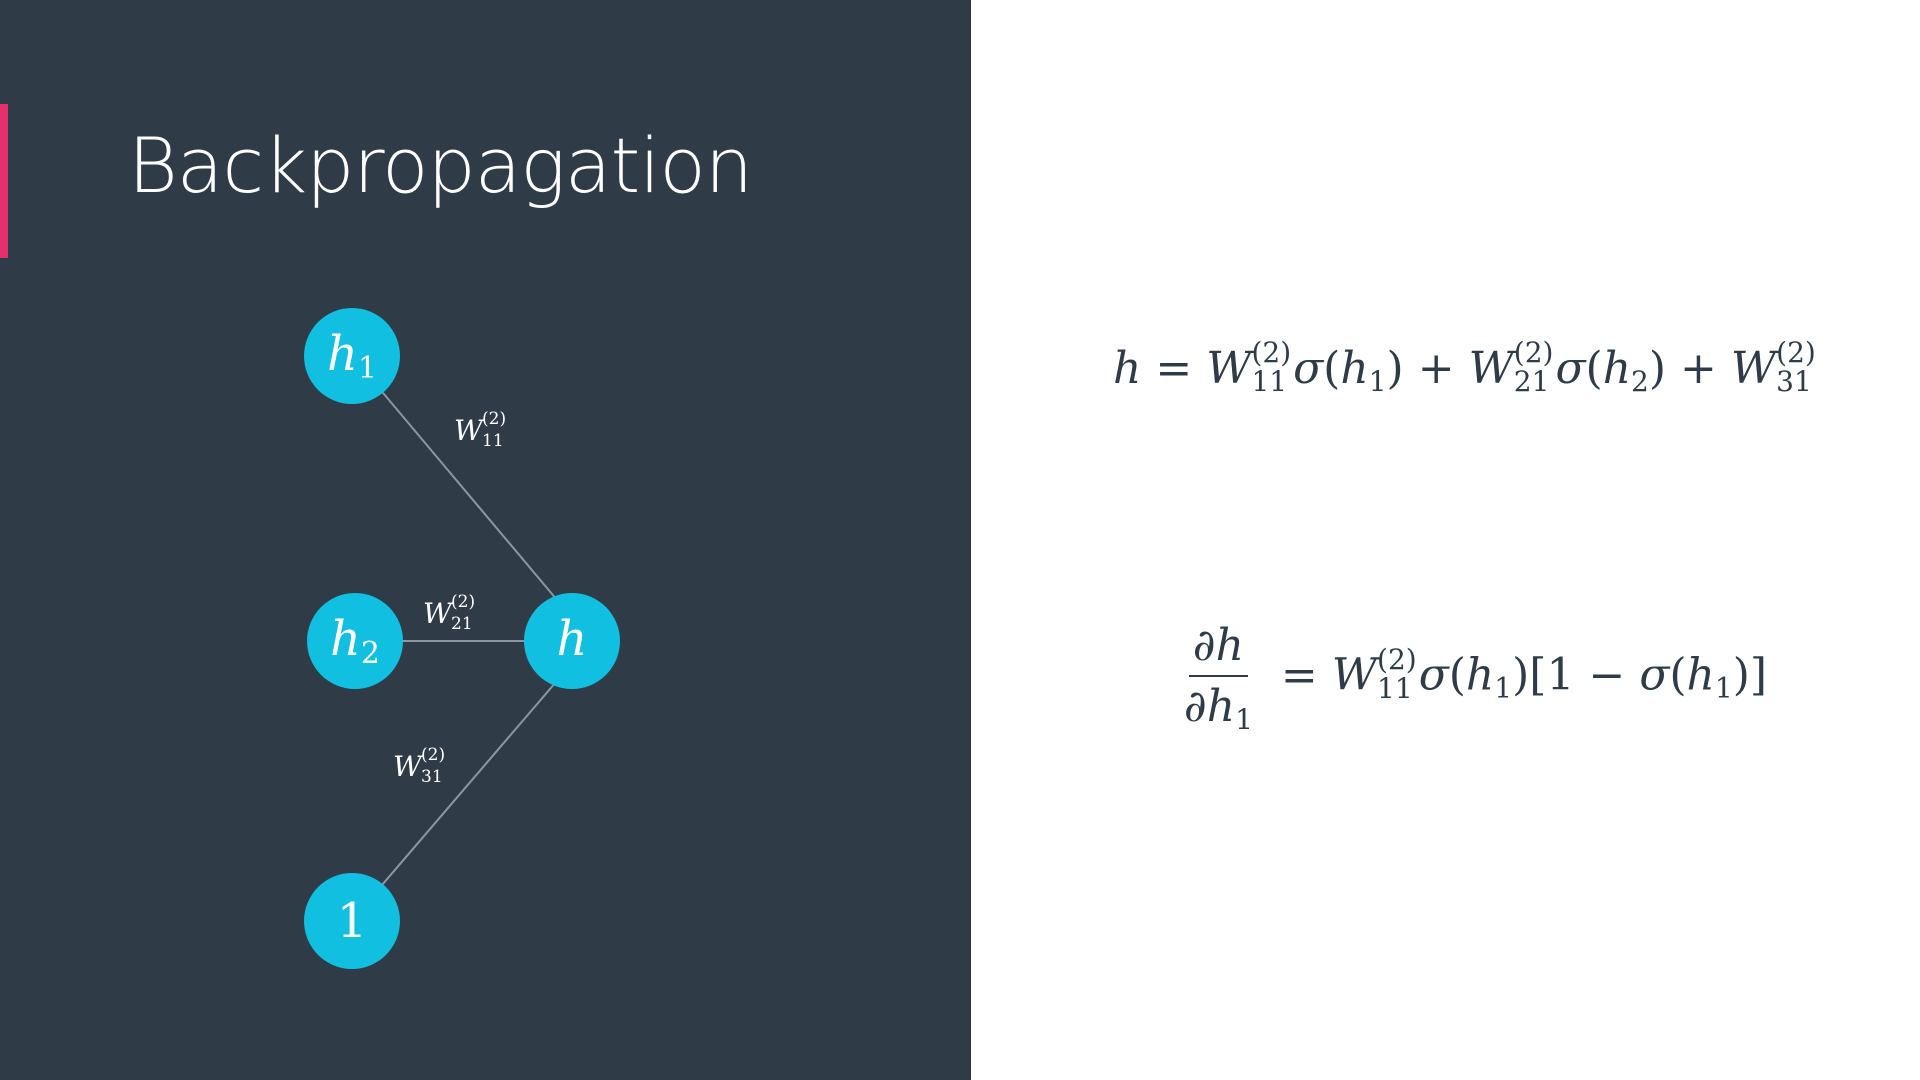 This screenshot has height=1080, width=1920. Describe the element at coordinates (4, 181) in the screenshot. I see `accent-bar` at that location.